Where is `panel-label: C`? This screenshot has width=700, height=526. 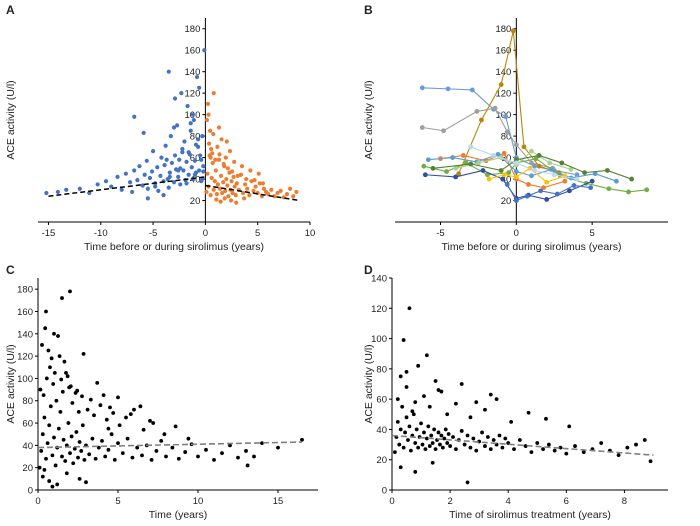 panel-label: C is located at coordinates (10, 270).